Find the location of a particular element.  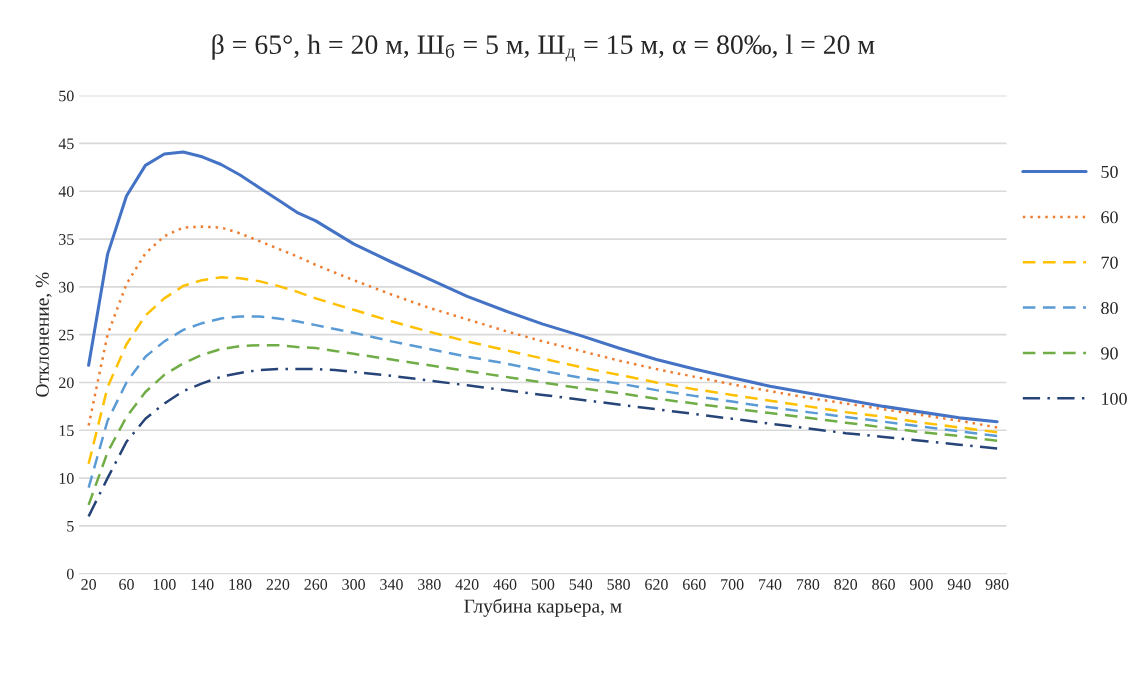

x-tick-label: 740 is located at coordinates (770, 584).